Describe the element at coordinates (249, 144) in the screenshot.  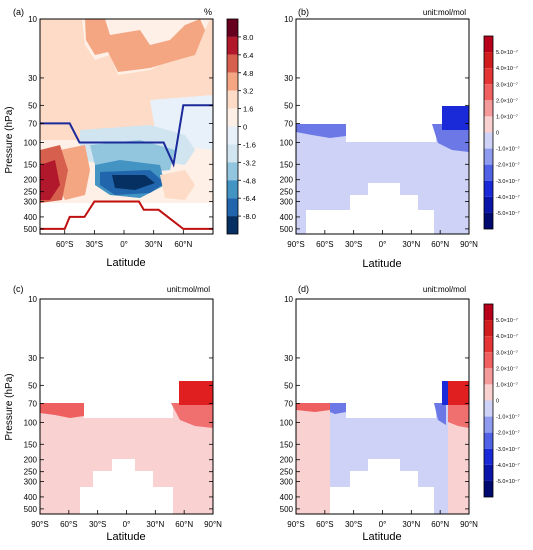
I see `colorbar-label: -1.6` at that location.